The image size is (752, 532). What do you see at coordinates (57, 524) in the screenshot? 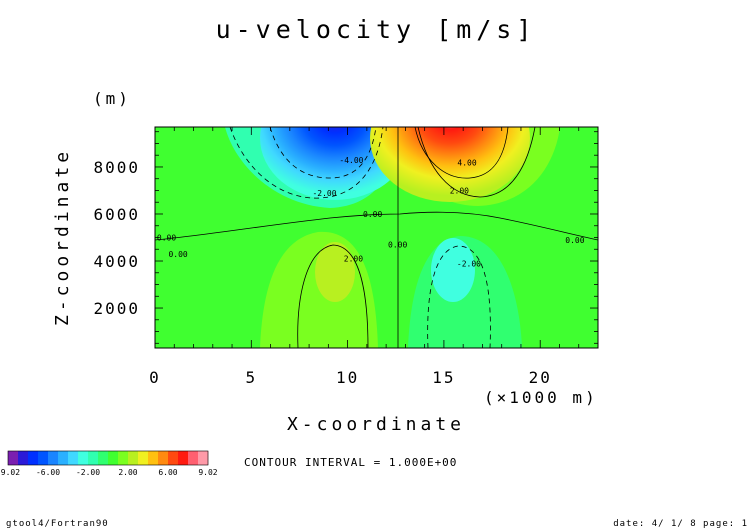
I see `footer-left: gtool4/Fortran90` at bounding box center [57, 524].